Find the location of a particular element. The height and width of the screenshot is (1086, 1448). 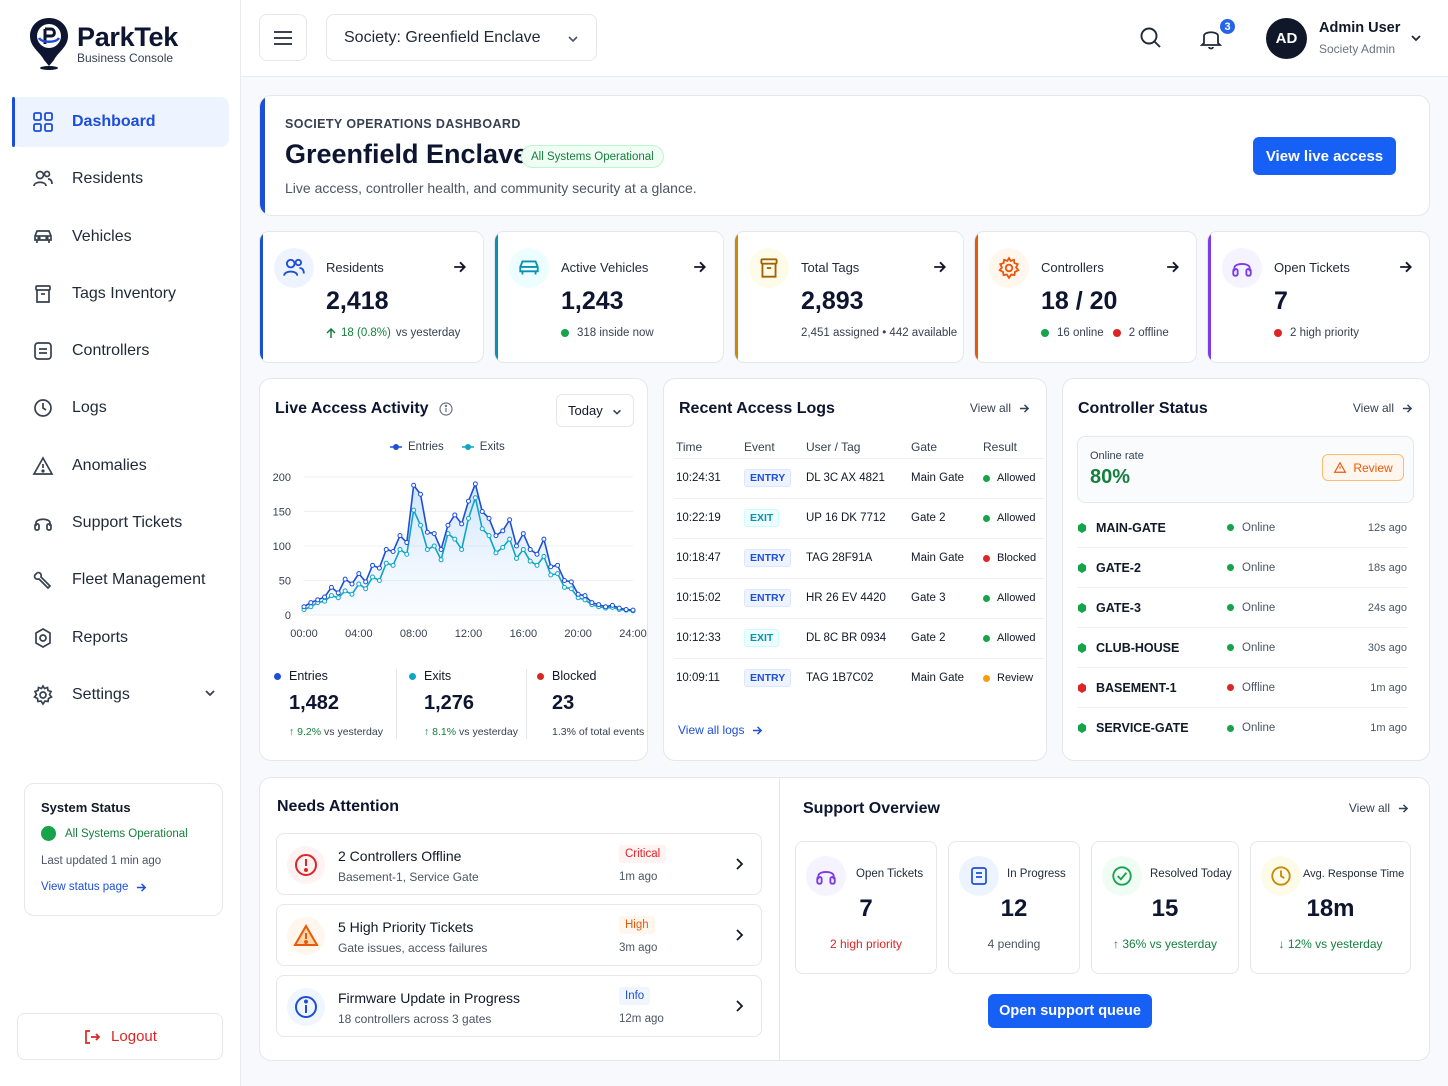

sidebar-item-settings: Settings is located at coordinates (120, 695).